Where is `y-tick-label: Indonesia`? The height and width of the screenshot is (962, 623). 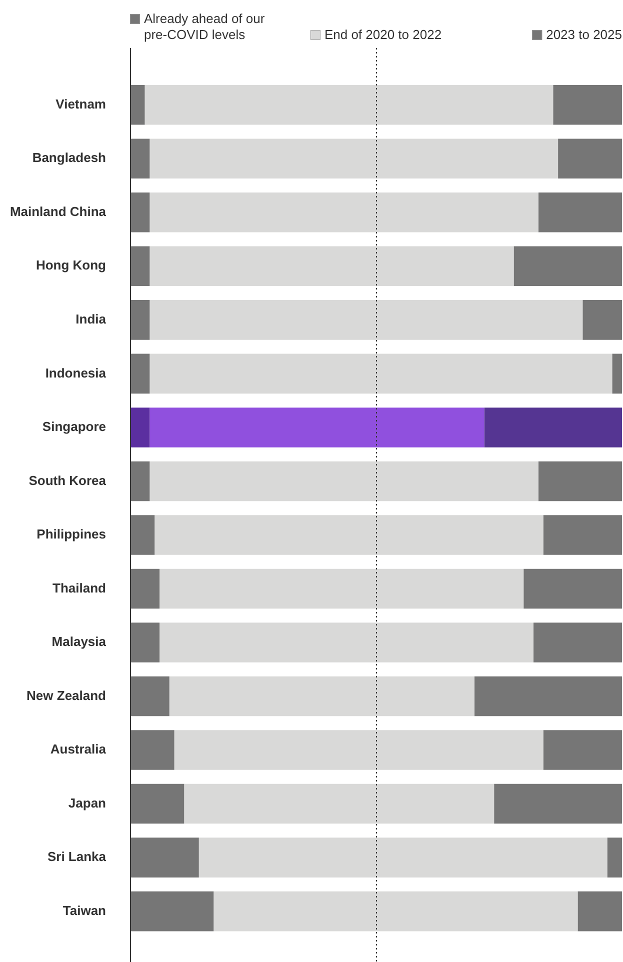
y-tick-label: Indonesia is located at coordinates (76, 372).